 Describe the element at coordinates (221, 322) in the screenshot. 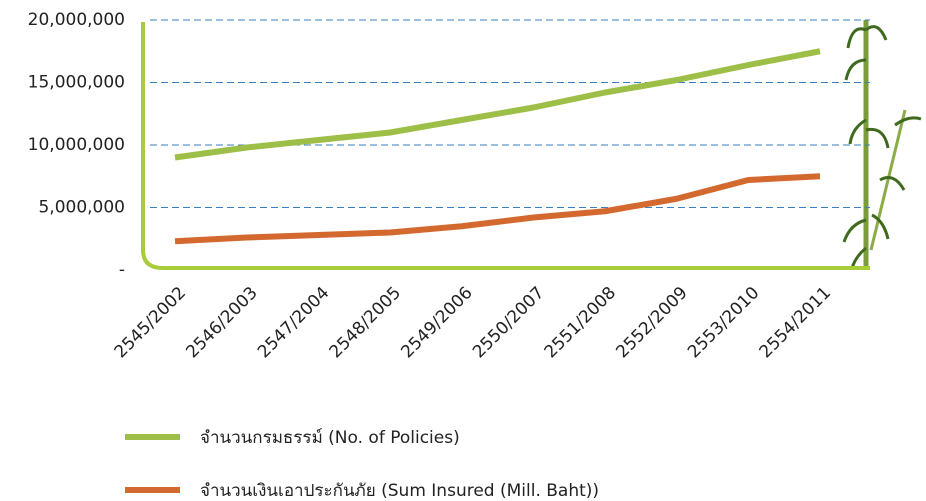

I see `x-tick-label: 2546/2003` at that location.